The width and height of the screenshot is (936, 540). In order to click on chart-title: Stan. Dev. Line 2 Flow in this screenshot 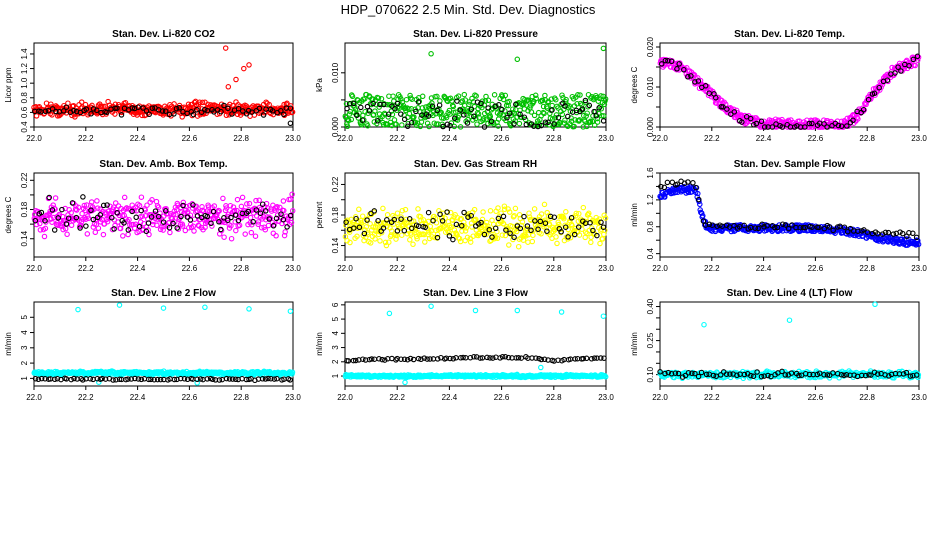, I will do `click(163, 293)`.